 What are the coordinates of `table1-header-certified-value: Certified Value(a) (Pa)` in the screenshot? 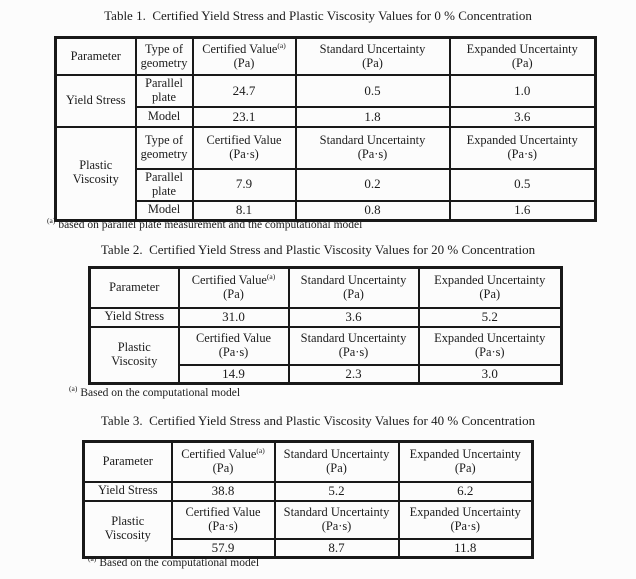 It's located at (244, 56).